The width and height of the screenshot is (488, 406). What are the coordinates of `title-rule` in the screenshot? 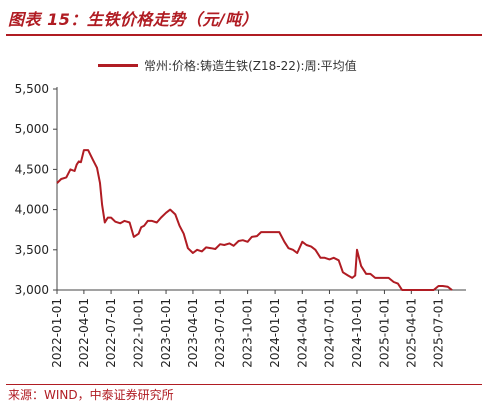 It's located at (244, 35).